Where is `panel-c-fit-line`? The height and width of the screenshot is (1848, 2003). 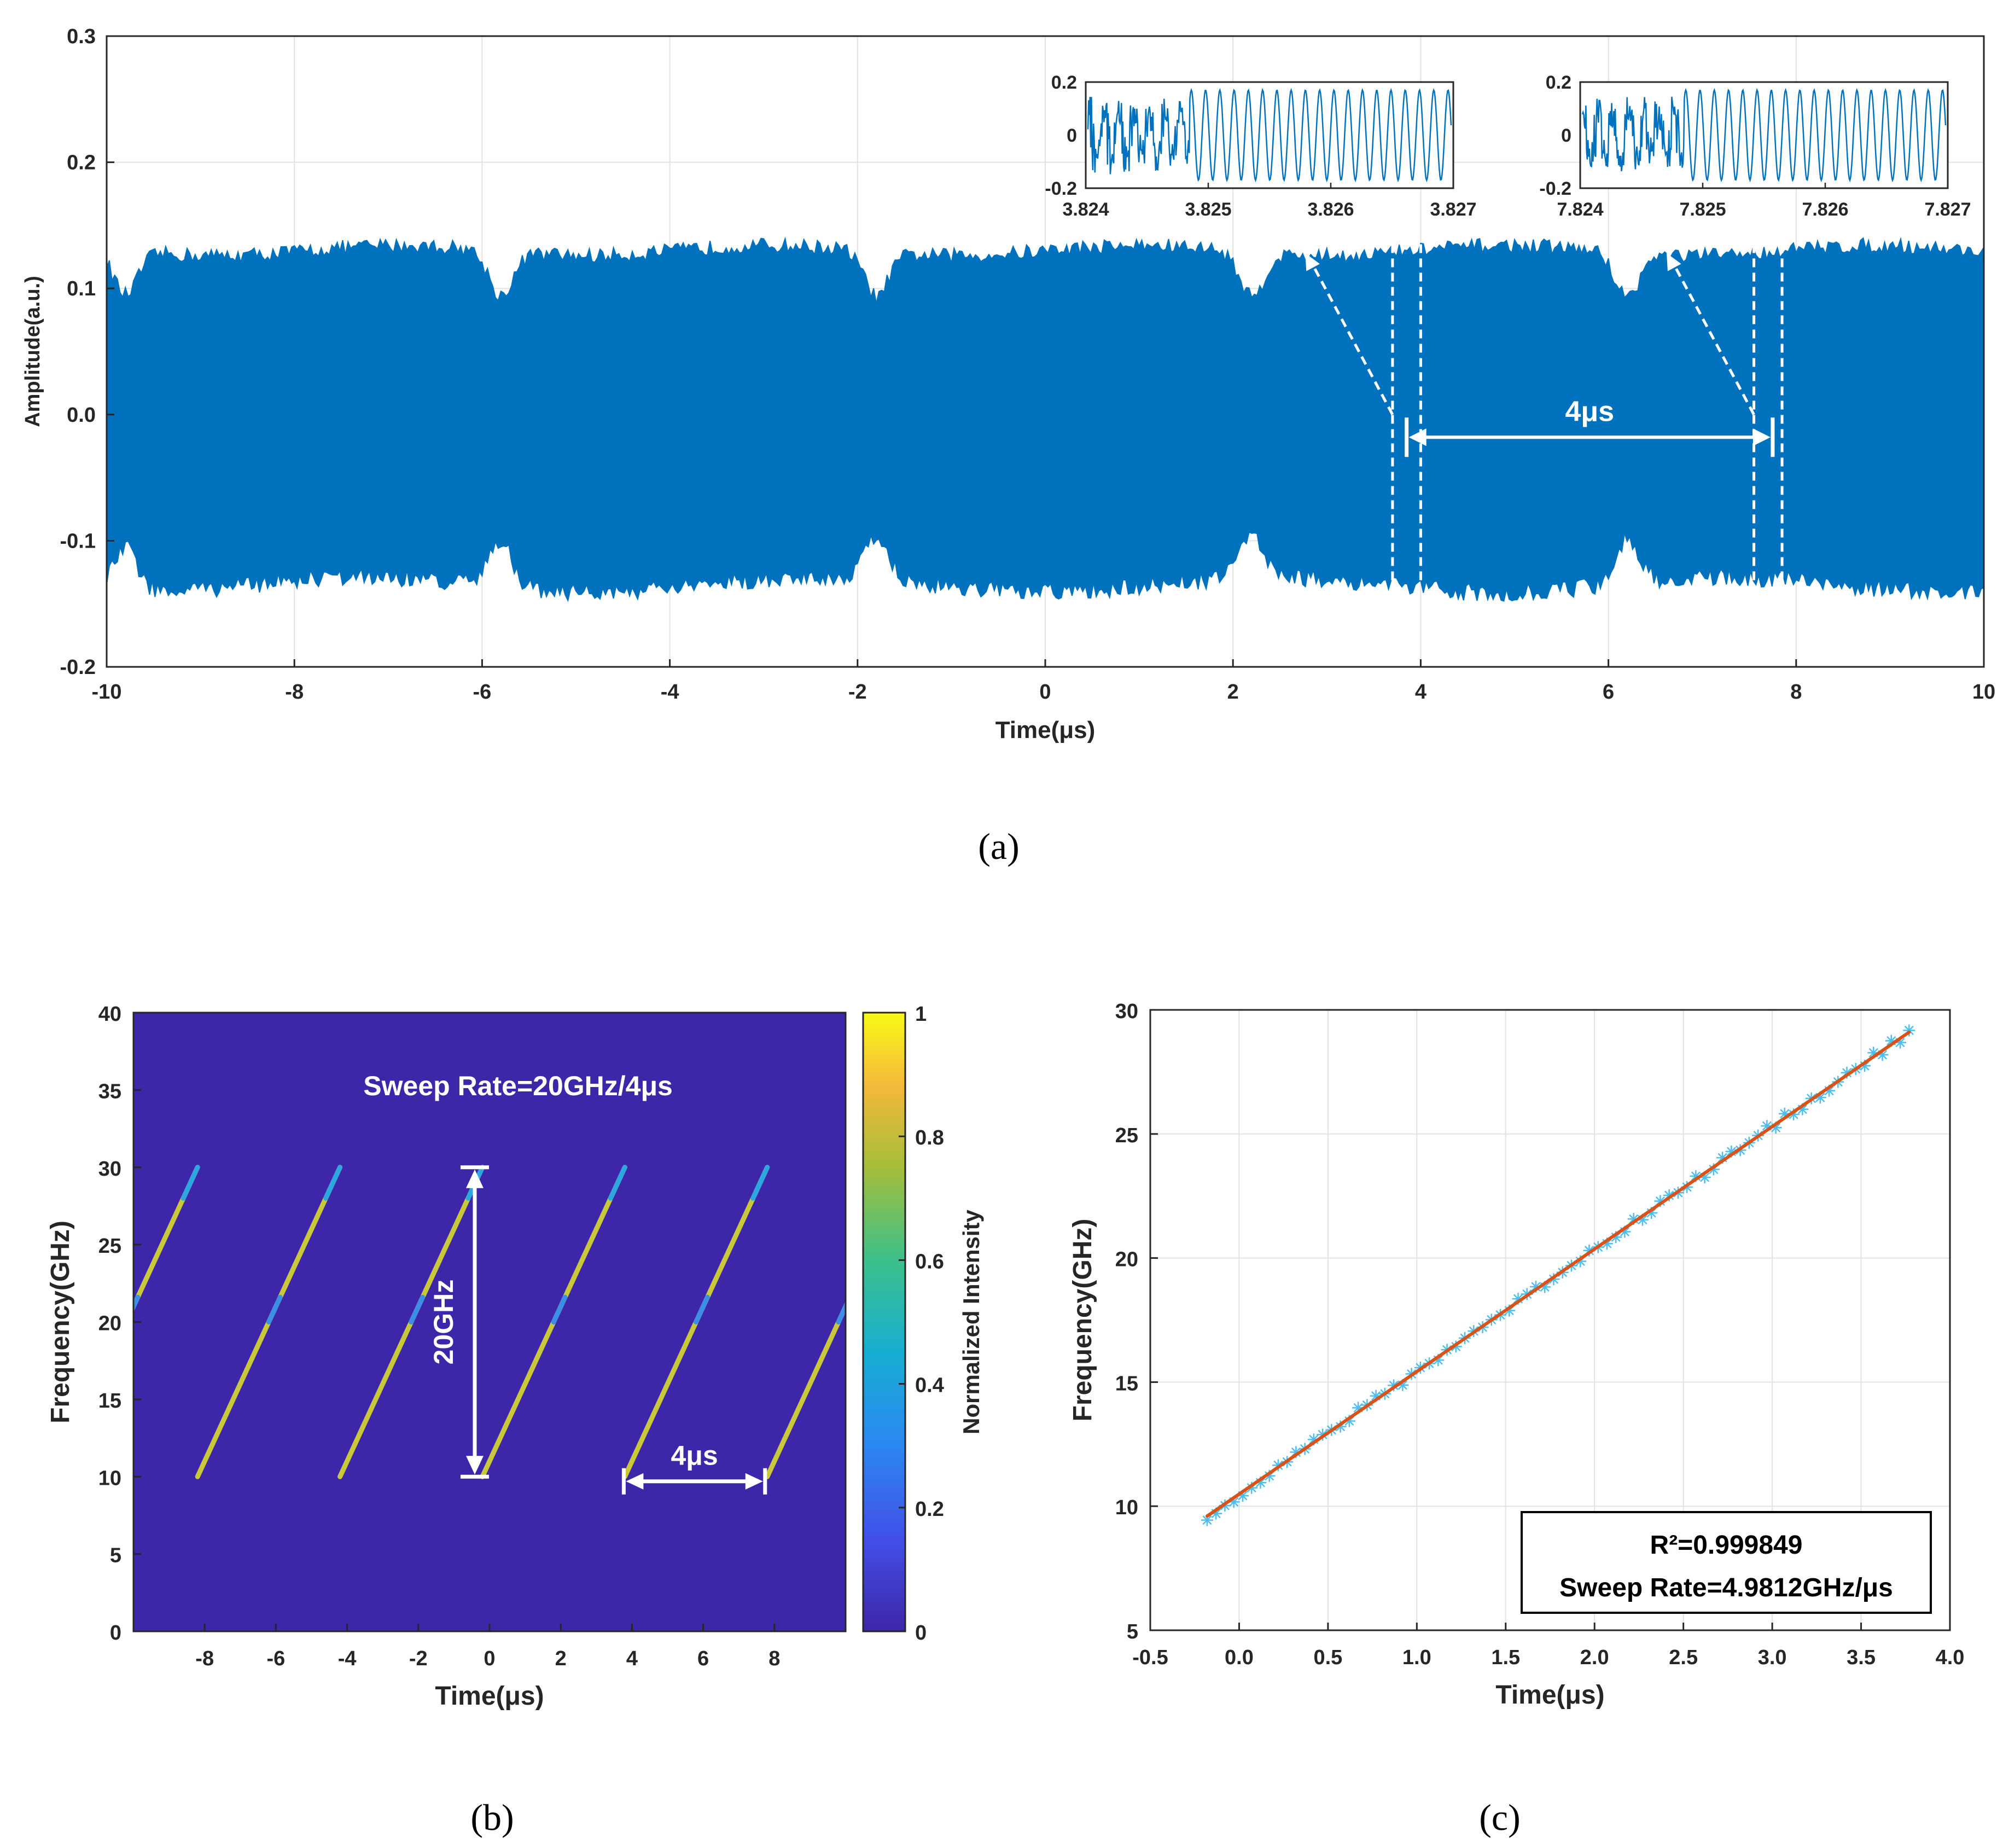 panel-c-fit-line is located at coordinates (1558, 1274).